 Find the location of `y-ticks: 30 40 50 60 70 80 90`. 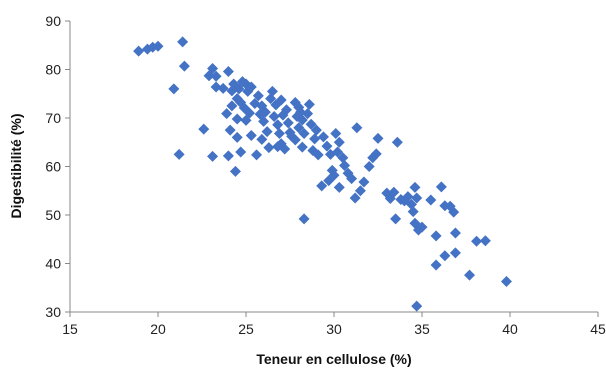

y-ticks: 30 40 50 60 70 80 90 is located at coordinates (57, 166).